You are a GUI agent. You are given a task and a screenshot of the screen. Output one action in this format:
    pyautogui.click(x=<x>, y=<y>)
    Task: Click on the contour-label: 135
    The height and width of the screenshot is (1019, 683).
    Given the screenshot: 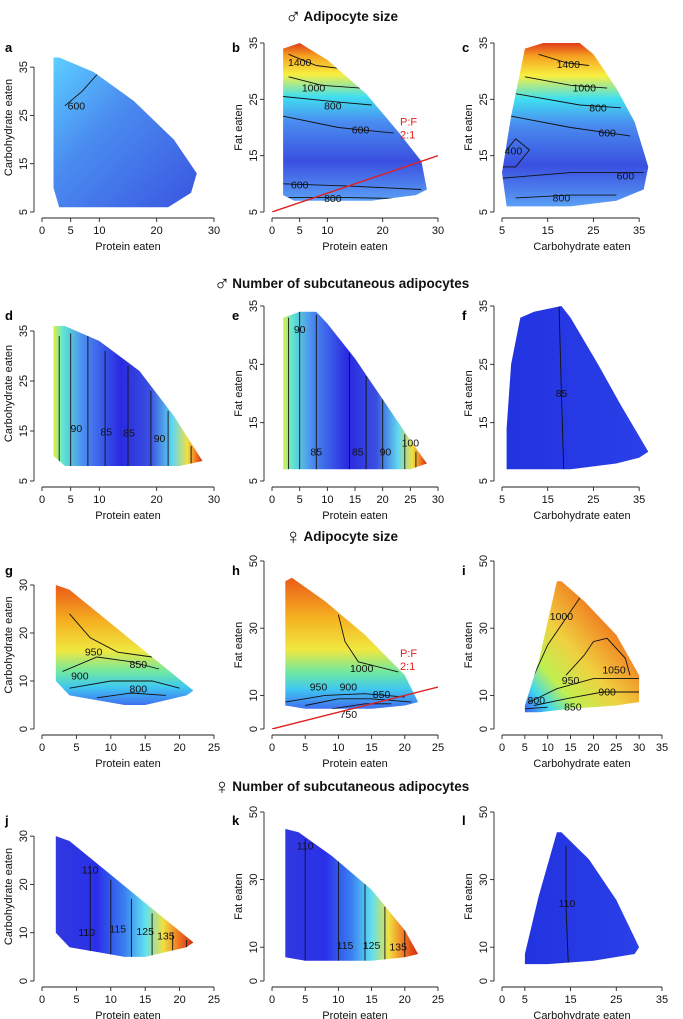 What is the action you would take?
    pyautogui.click(x=166, y=937)
    